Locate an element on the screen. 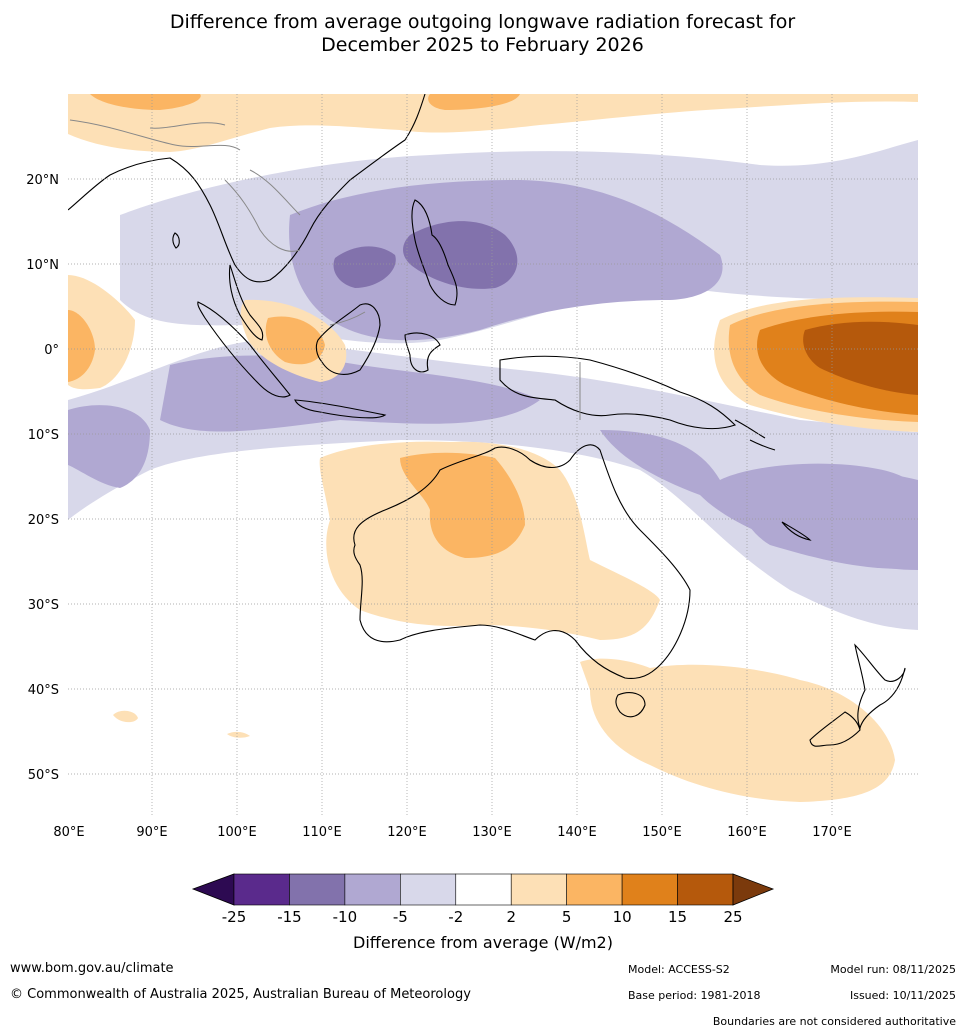 This screenshot has height=1035, width=965. sulawesi-coastline is located at coordinates (422, 352).